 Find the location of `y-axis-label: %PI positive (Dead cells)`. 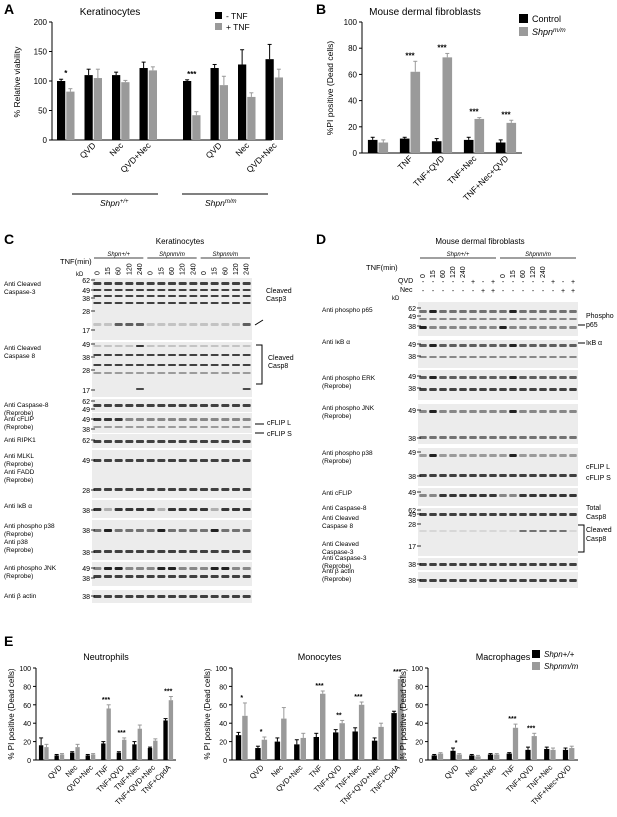

y-axis-label: %PI positive (Dead cells) is located at coordinates (330, 88).